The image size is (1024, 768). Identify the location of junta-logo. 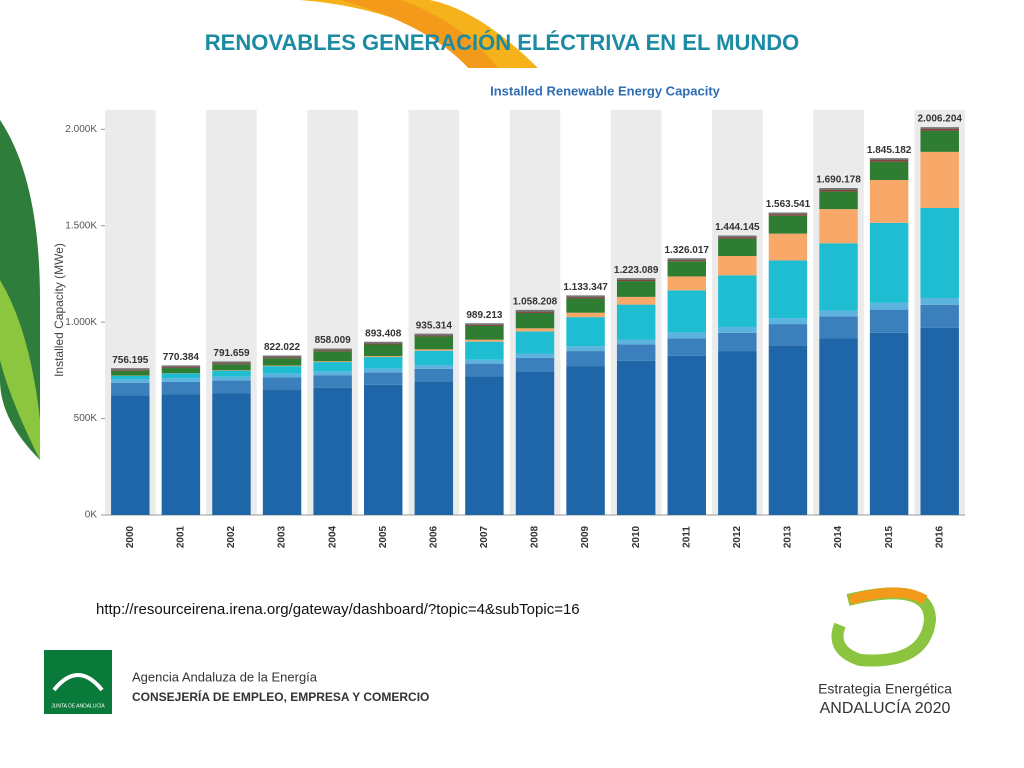
(78, 682).